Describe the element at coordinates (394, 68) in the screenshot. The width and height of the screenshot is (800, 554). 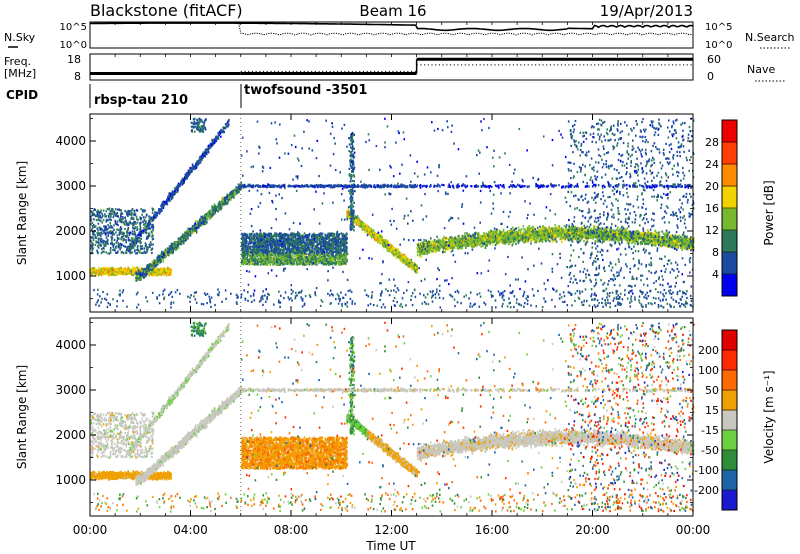
I see `frequency-panel: Freq. [MHz] 18 8 60 0 Nave` at that location.